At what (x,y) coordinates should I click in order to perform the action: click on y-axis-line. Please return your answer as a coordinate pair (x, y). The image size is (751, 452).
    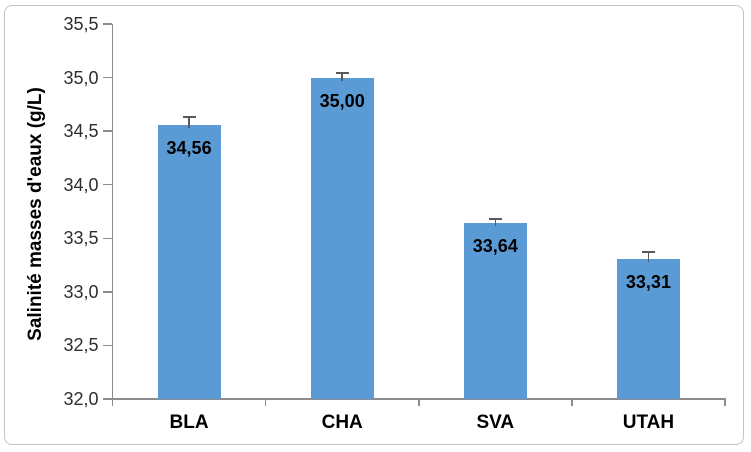
    Looking at the image, I should click on (112, 212).